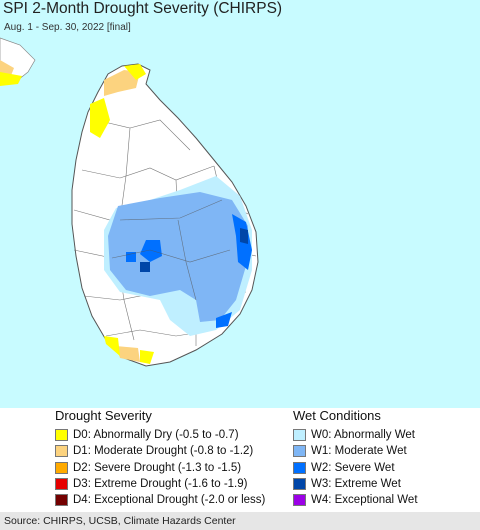 This screenshot has height=530, width=480. What do you see at coordinates (122, 83) in the screenshot?
I see `d1-north` at bounding box center [122, 83].